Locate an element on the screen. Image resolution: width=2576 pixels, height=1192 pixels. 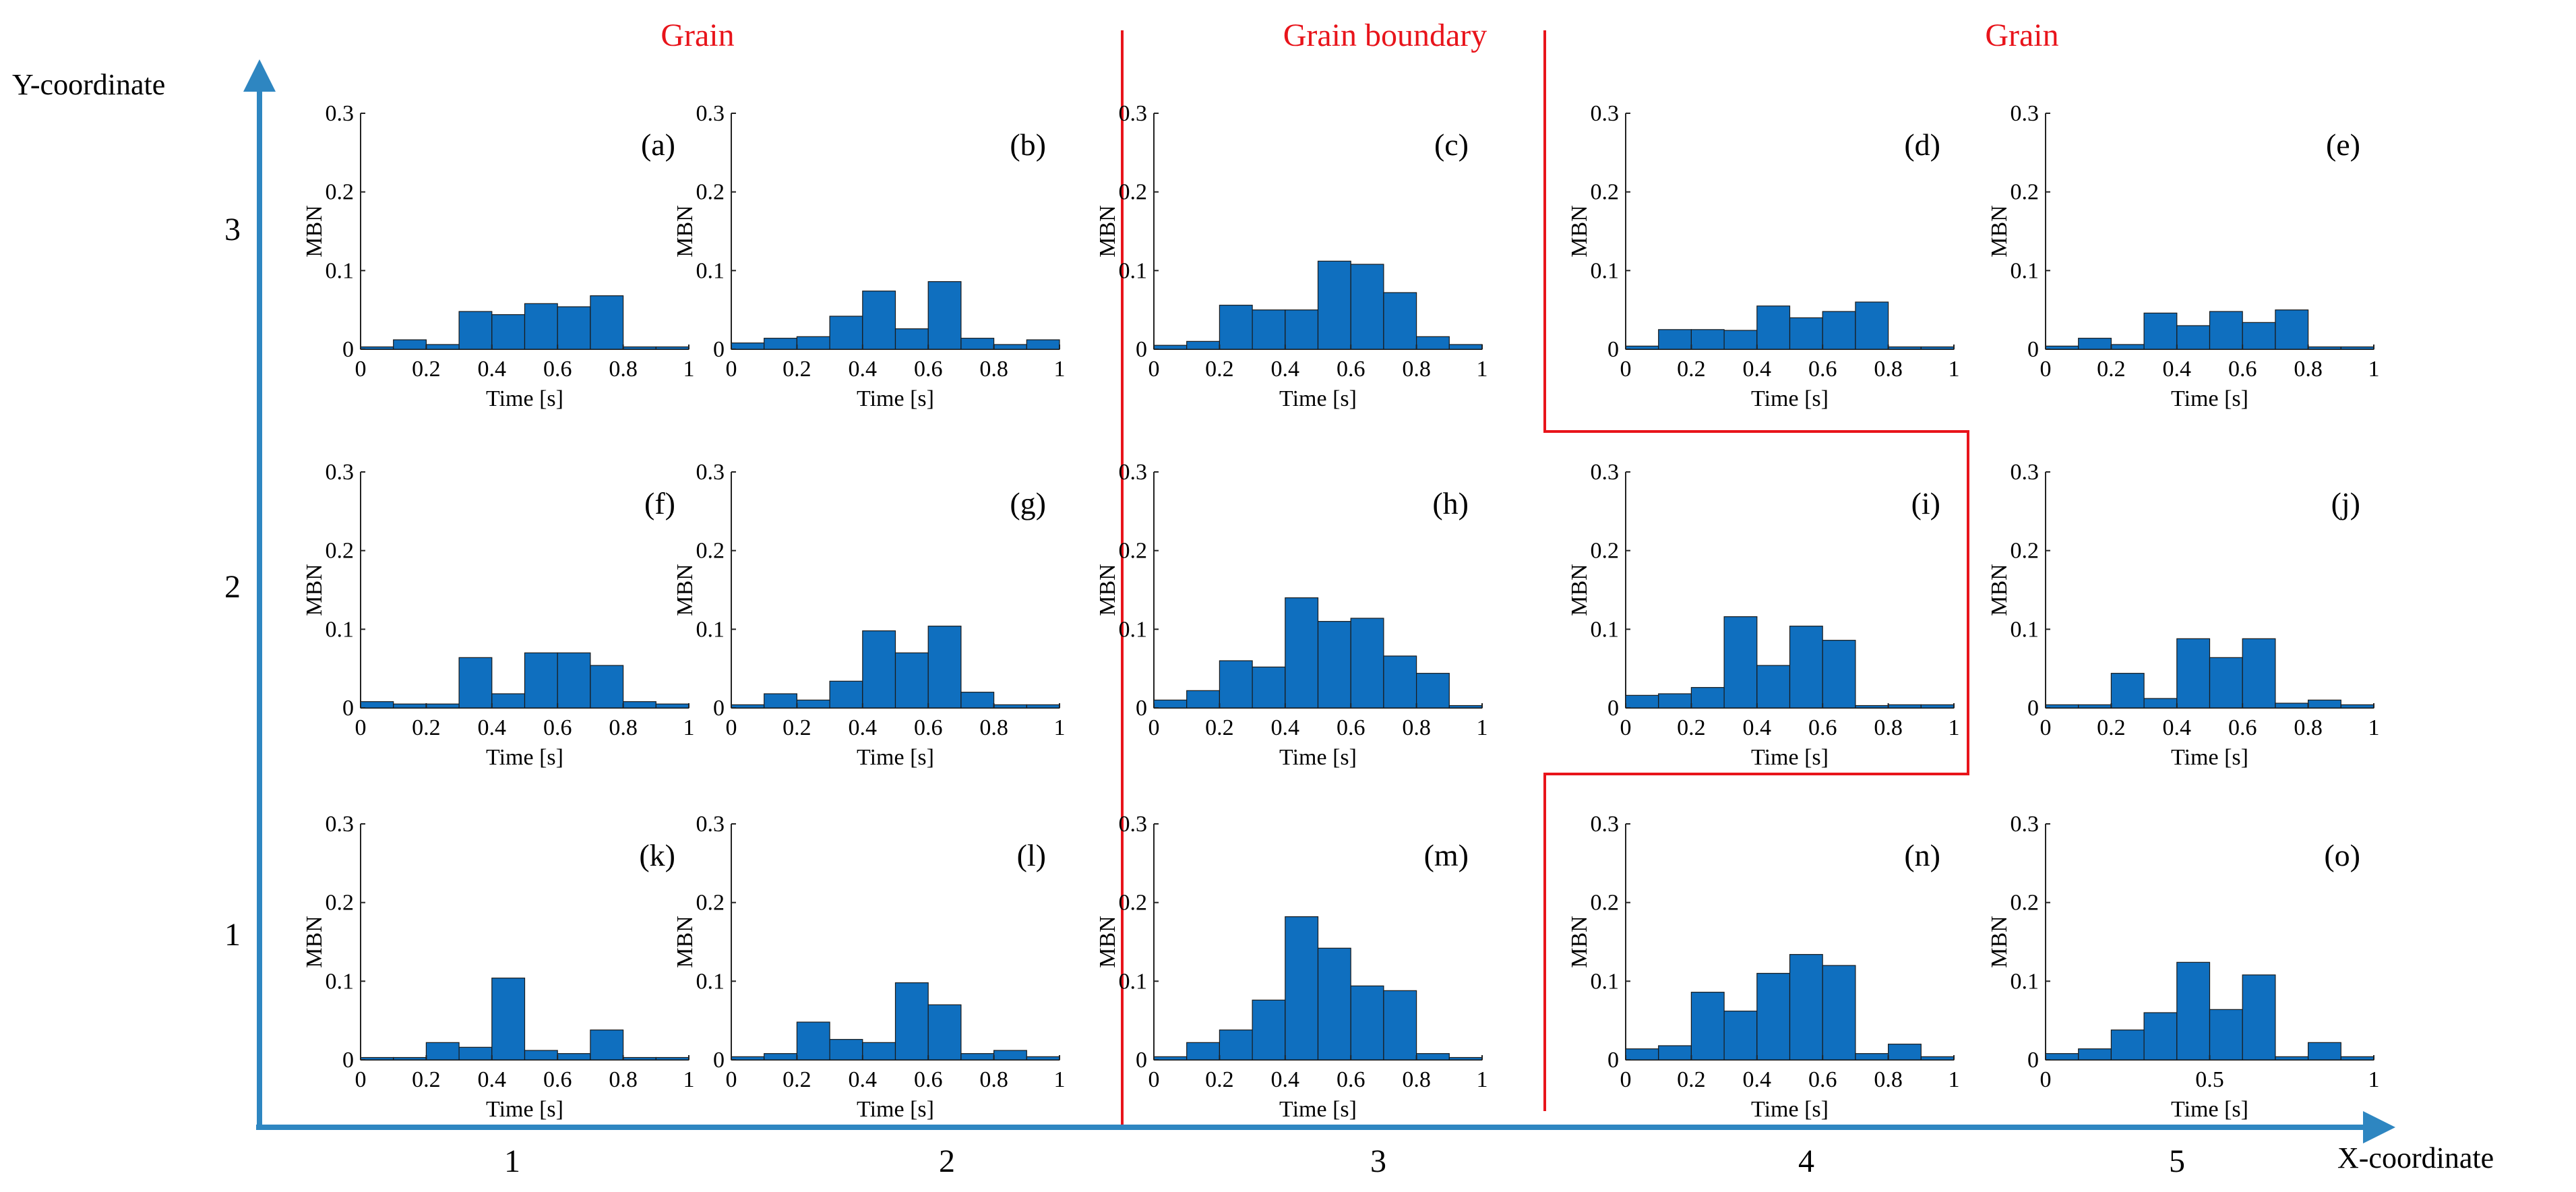
panel-label: (a) is located at coordinates (658, 144).